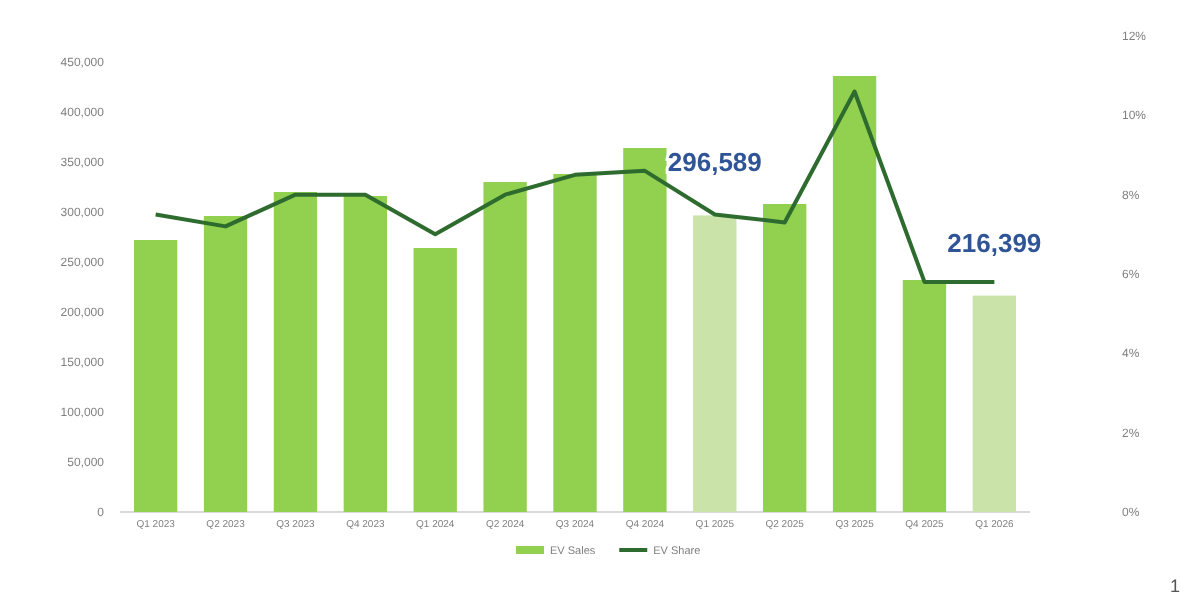  What do you see at coordinates (714, 162) in the screenshot?
I see `data-label: 296,589` at bounding box center [714, 162].